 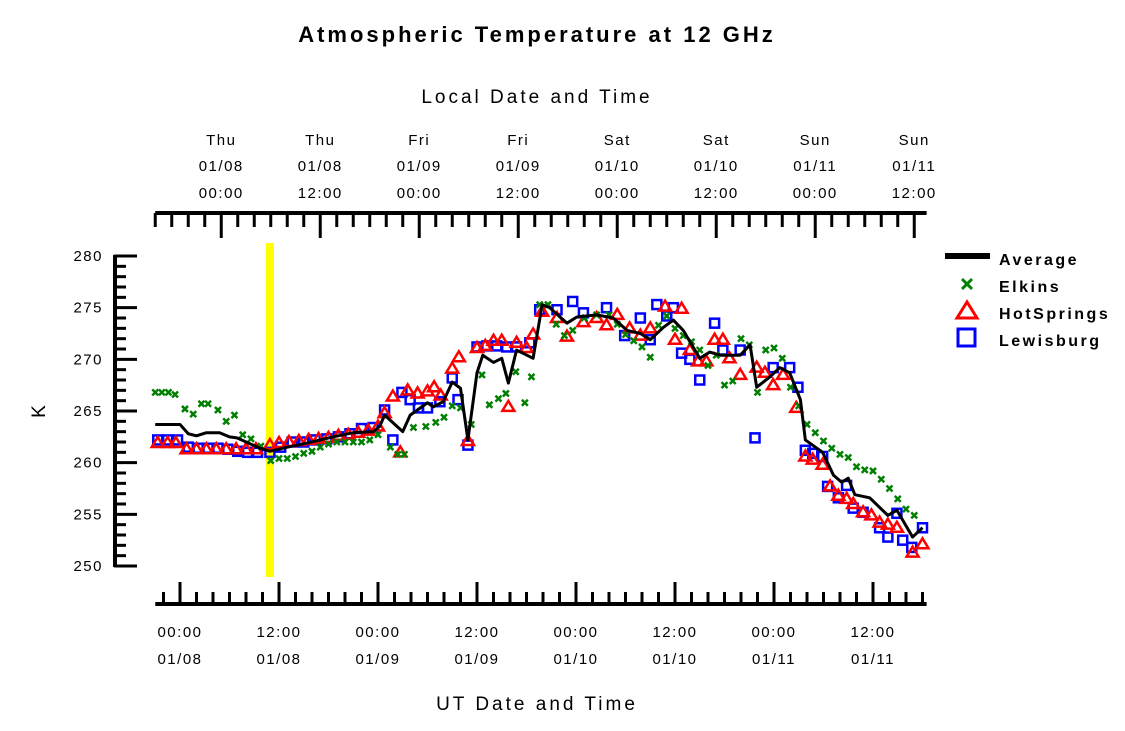 What do you see at coordinates (1026, 301) in the screenshot?
I see `legend: Average Elkins HotSprings Lewisburg` at bounding box center [1026, 301].